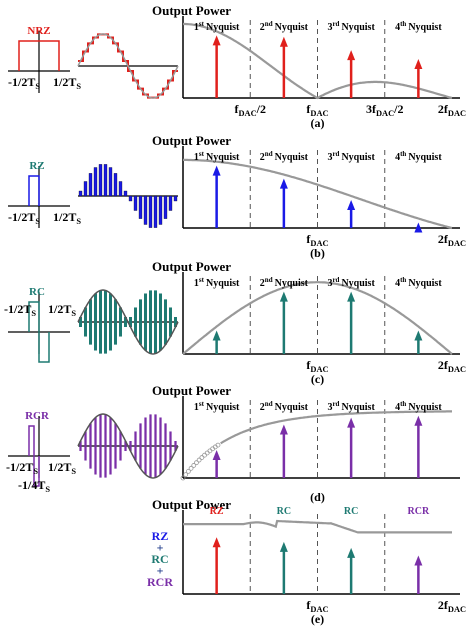 This screenshot has width=474, height=634. Describe the element at coordinates (128, 446) in the screenshot. I see `wave-sine` at that location.